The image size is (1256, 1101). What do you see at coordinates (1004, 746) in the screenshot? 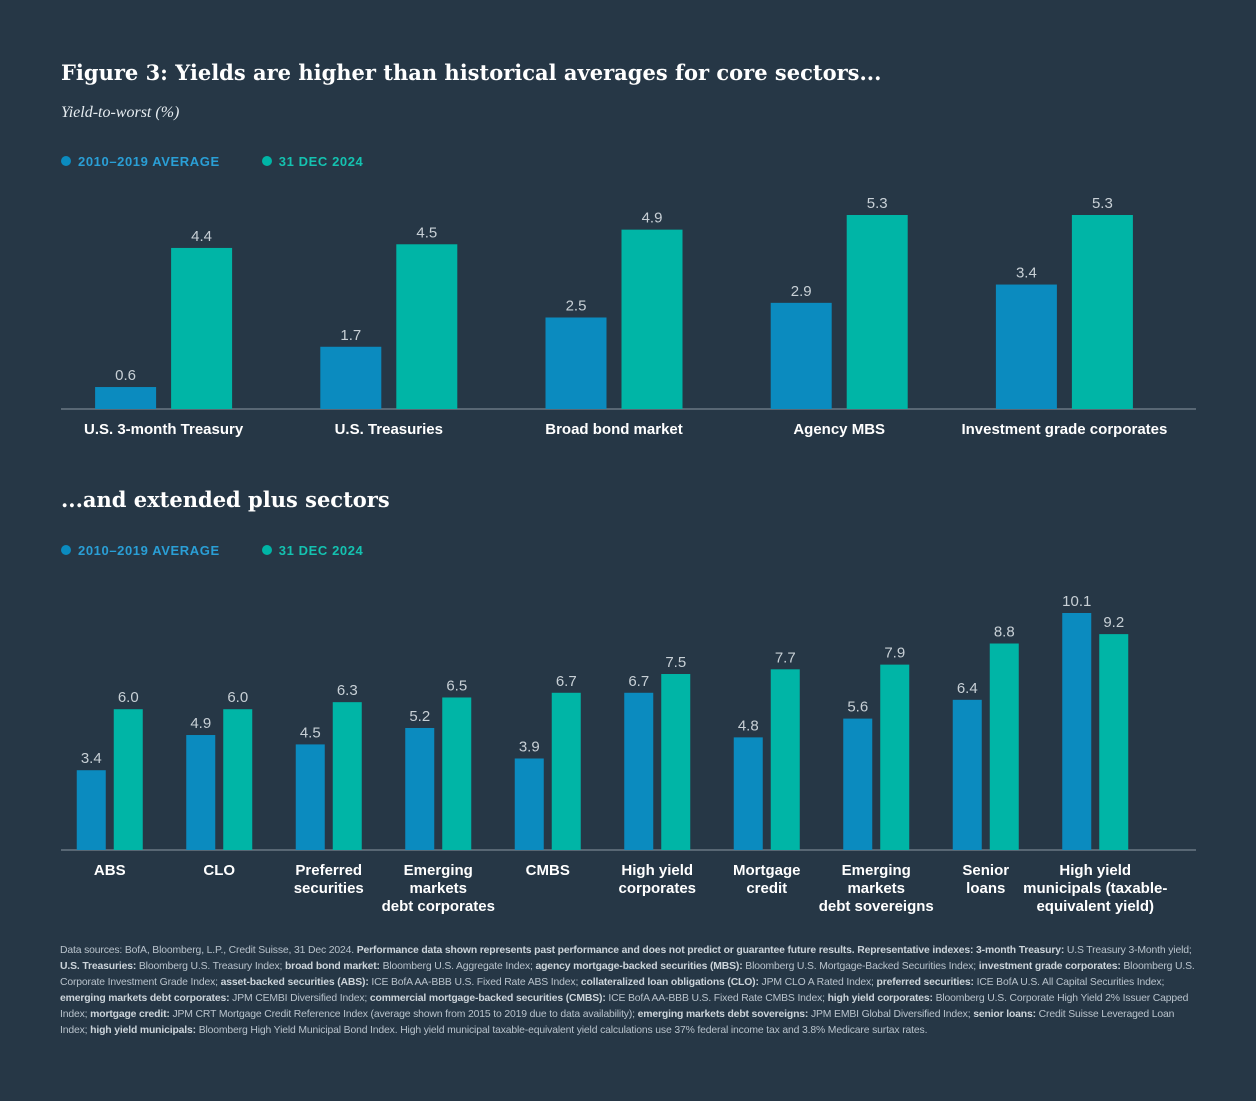
I see `bar-dec-senior-loans` at bounding box center [1004, 746].